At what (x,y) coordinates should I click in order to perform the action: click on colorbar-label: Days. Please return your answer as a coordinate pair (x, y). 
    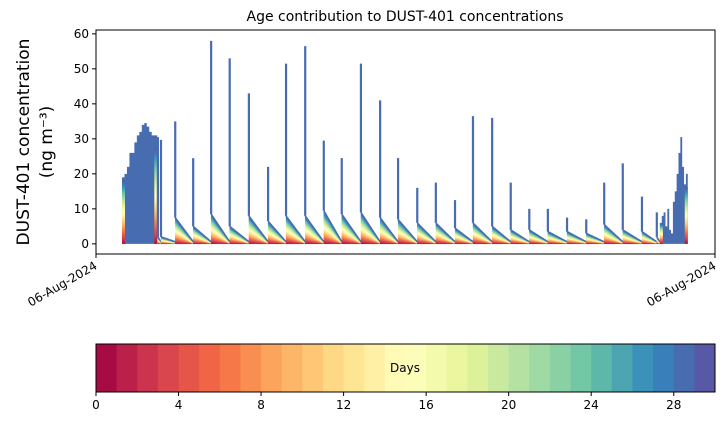
    Looking at the image, I should click on (405, 368).